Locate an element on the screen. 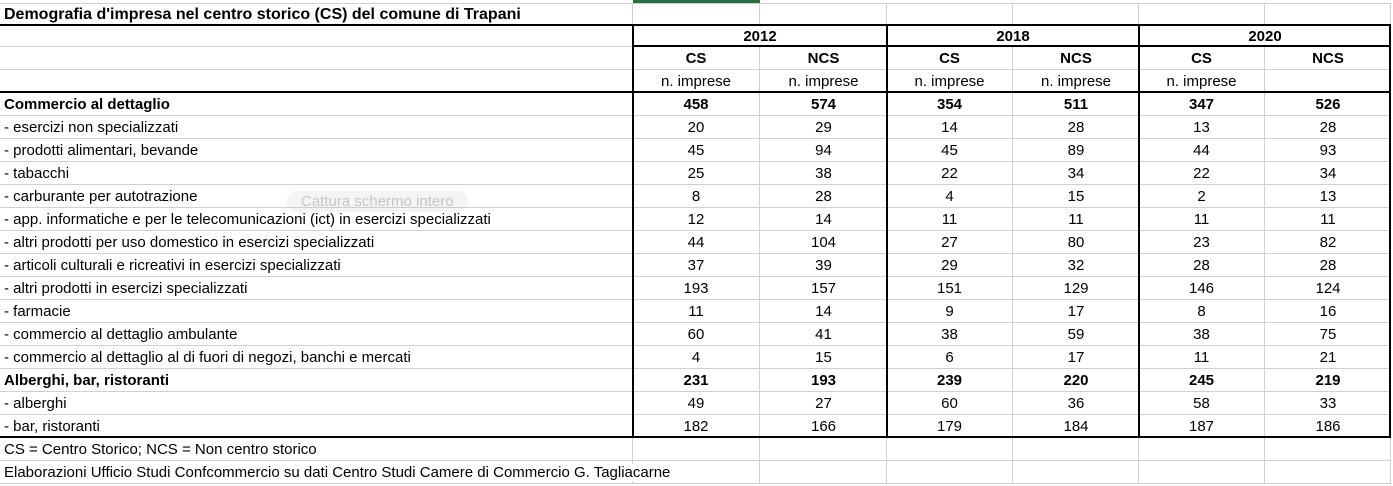  value-cell: 187 is located at coordinates (1202, 426).